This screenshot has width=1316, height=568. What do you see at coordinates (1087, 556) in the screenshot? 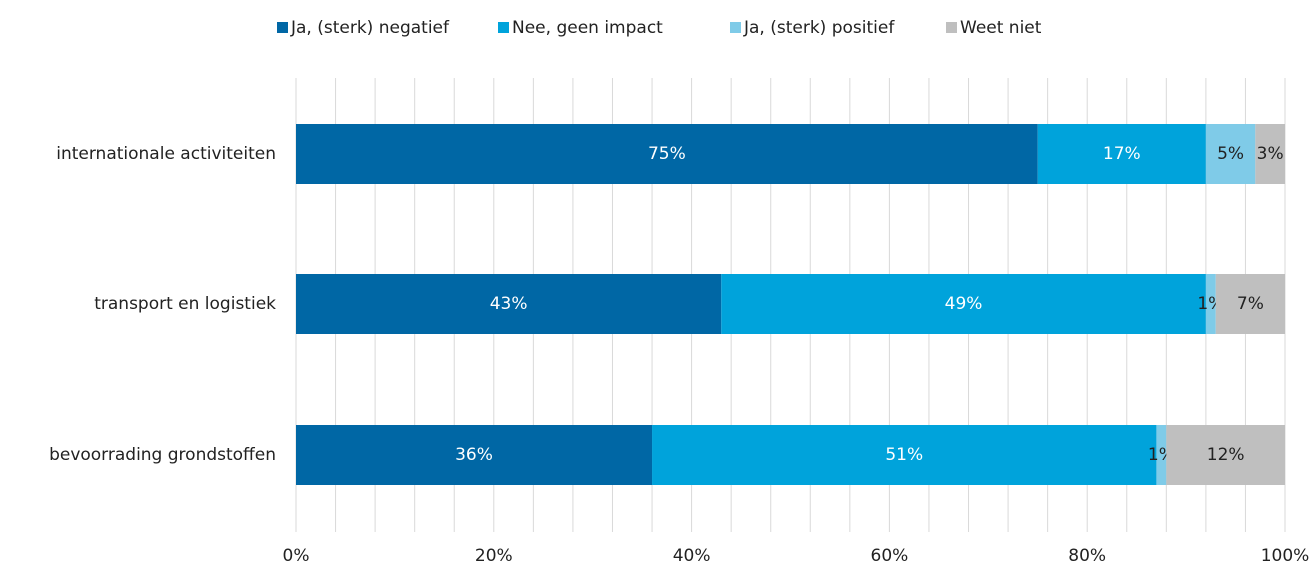
I see `x-tick-label: 80%` at bounding box center [1087, 556].